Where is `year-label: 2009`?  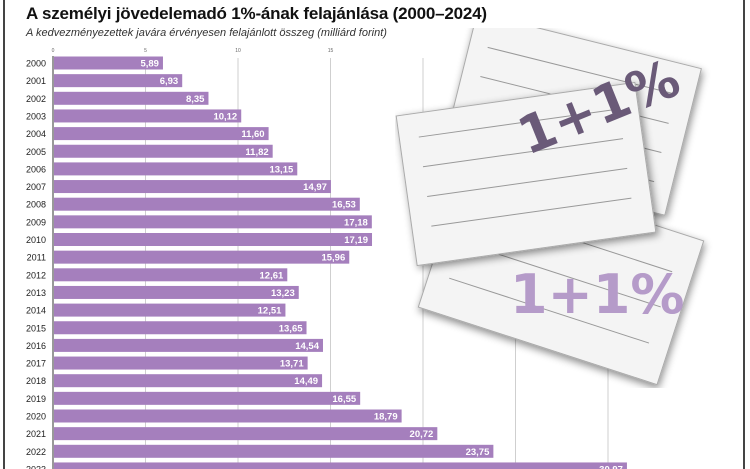 year-label: 2009 is located at coordinates (36, 222).